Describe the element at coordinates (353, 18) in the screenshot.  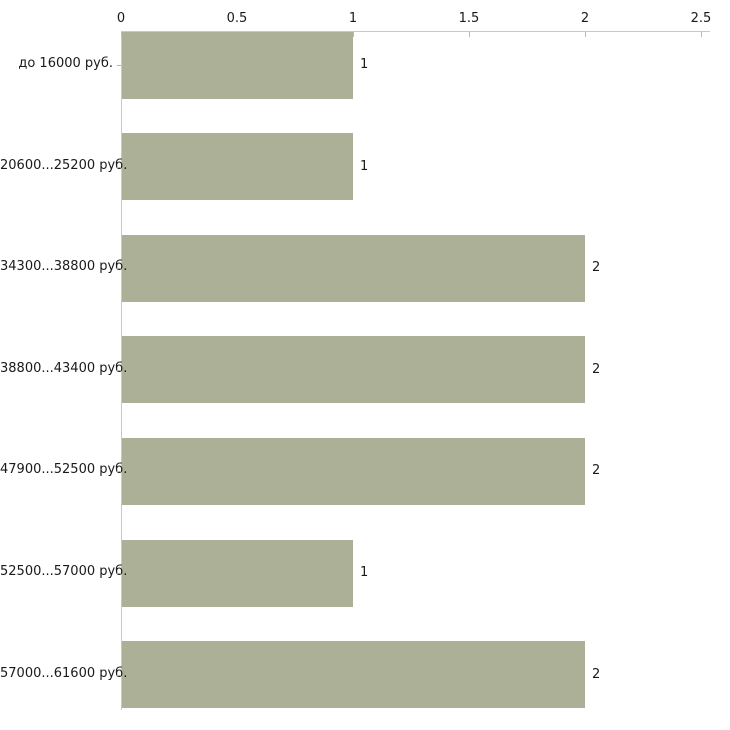
I see `x-tick-label: 1` at that location.